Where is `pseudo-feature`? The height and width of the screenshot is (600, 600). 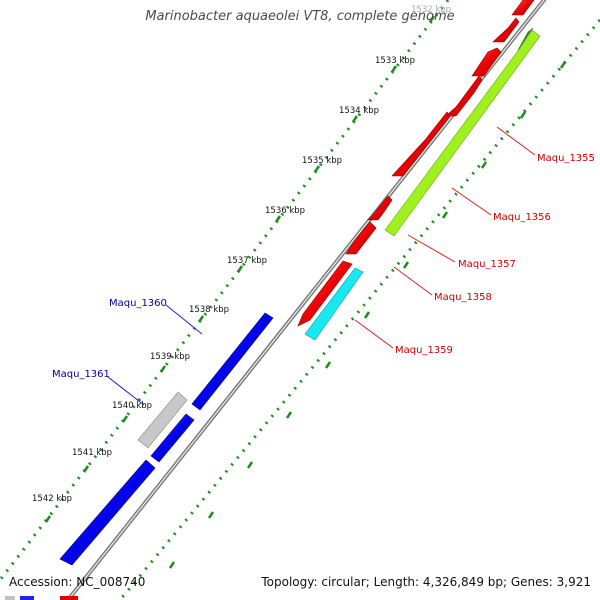 pseudo-feature is located at coordinates (162, 420).